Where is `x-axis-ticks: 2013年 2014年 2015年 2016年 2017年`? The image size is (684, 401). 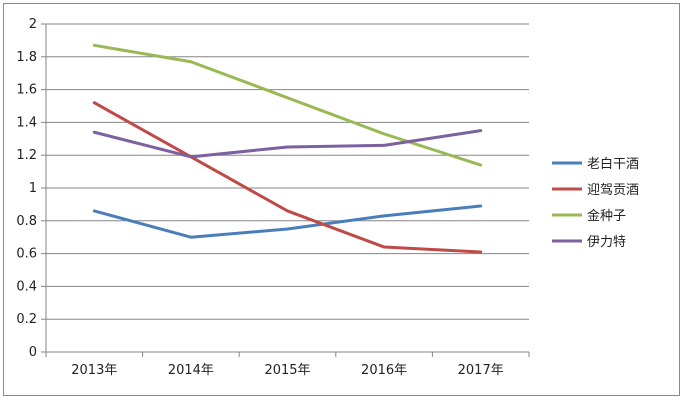
x-axis-ticks: 2013年 2014年 2015年 2016年 2017年 is located at coordinates (287, 370).